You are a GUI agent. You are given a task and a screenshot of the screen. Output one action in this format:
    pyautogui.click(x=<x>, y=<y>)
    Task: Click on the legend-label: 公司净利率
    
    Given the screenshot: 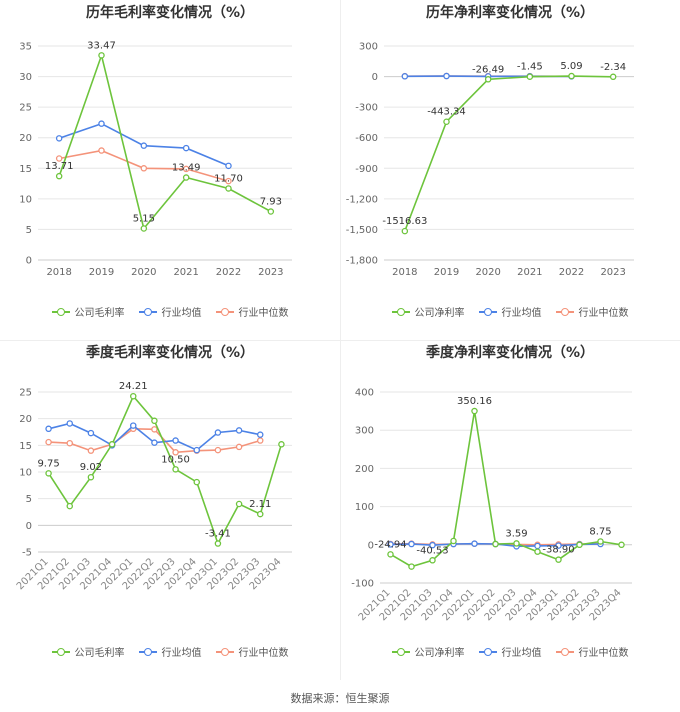 What is the action you would take?
    pyautogui.click(x=439, y=653)
    